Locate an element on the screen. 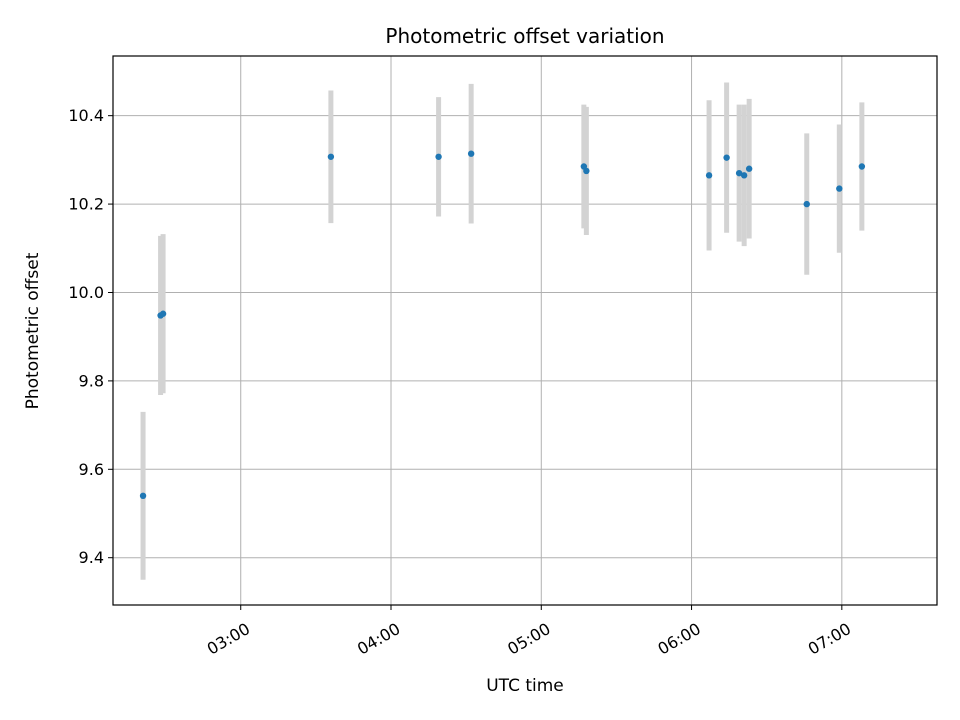 This screenshot has height=720, width=960. y-tick-label: 10.0 is located at coordinates (86, 292).